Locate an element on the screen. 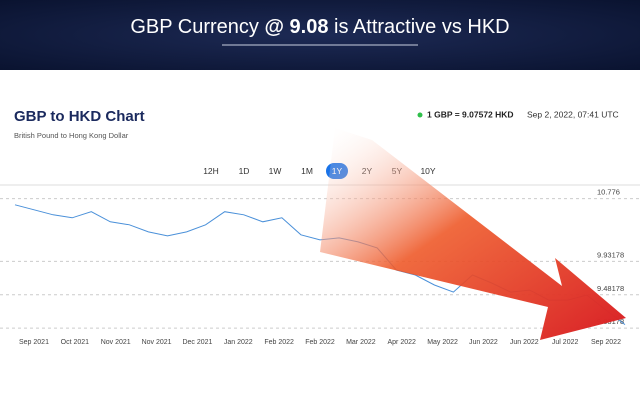 The image size is (640, 414). x-tick-label: Sep 2022 is located at coordinates (606, 342).